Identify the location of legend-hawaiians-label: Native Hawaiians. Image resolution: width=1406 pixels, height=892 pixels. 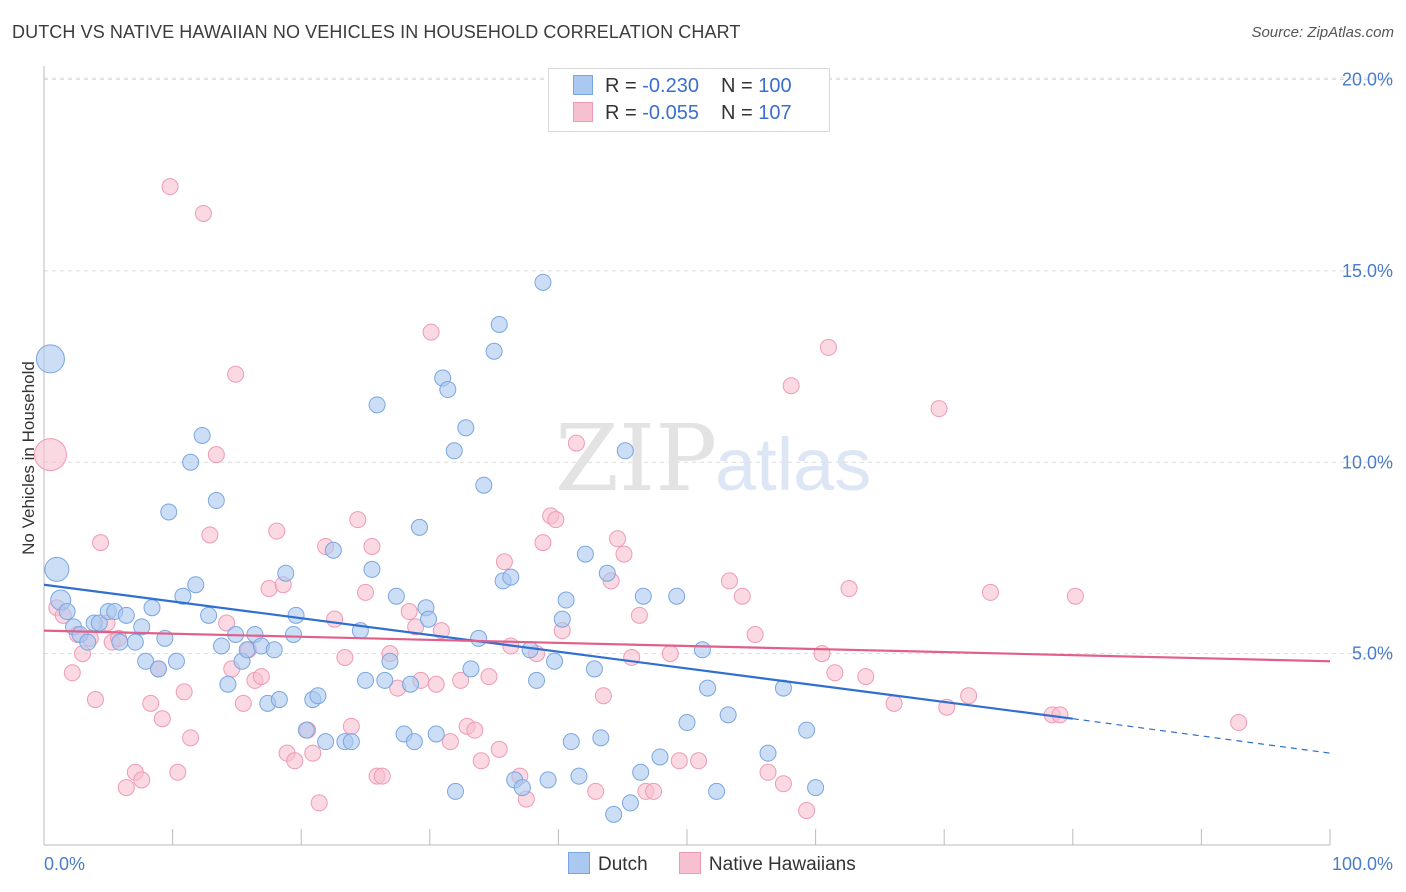
(782, 864).